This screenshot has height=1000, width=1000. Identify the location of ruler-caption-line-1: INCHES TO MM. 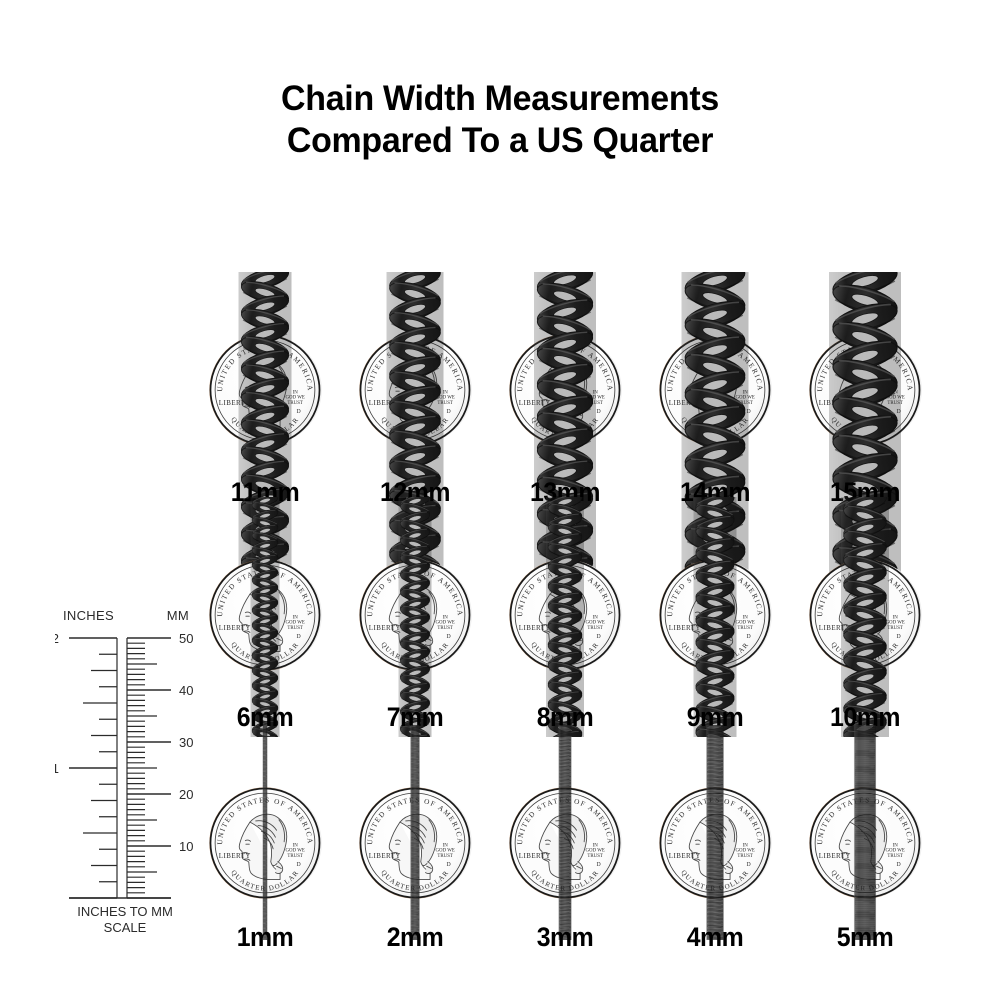
(125, 911).